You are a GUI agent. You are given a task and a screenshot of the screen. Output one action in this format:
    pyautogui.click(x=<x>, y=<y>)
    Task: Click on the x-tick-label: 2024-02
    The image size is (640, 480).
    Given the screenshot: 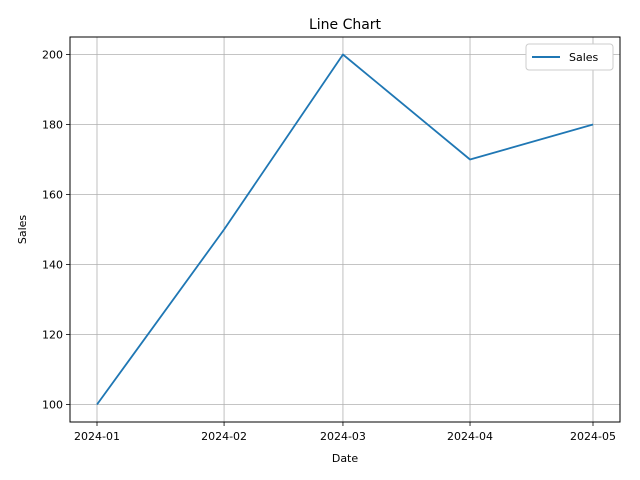 What is the action you would take?
    pyautogui.click(x=224, y=436)
    